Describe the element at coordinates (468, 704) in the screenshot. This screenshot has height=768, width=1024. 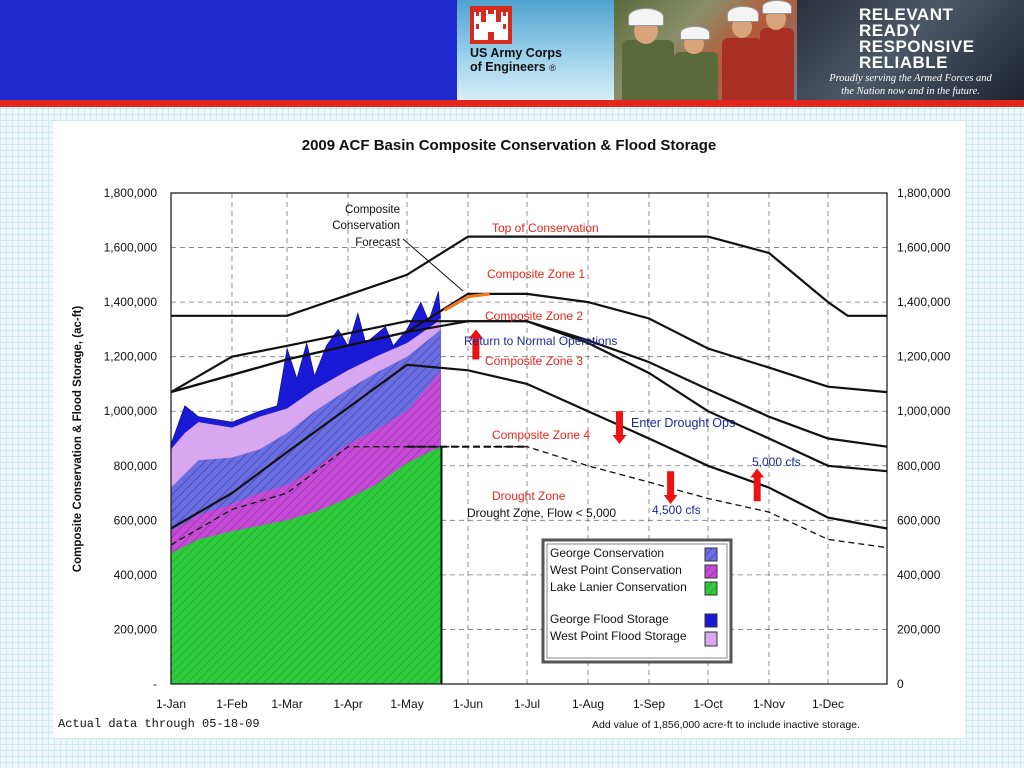
I see `x-tick-label: 1-Jun` at that location.